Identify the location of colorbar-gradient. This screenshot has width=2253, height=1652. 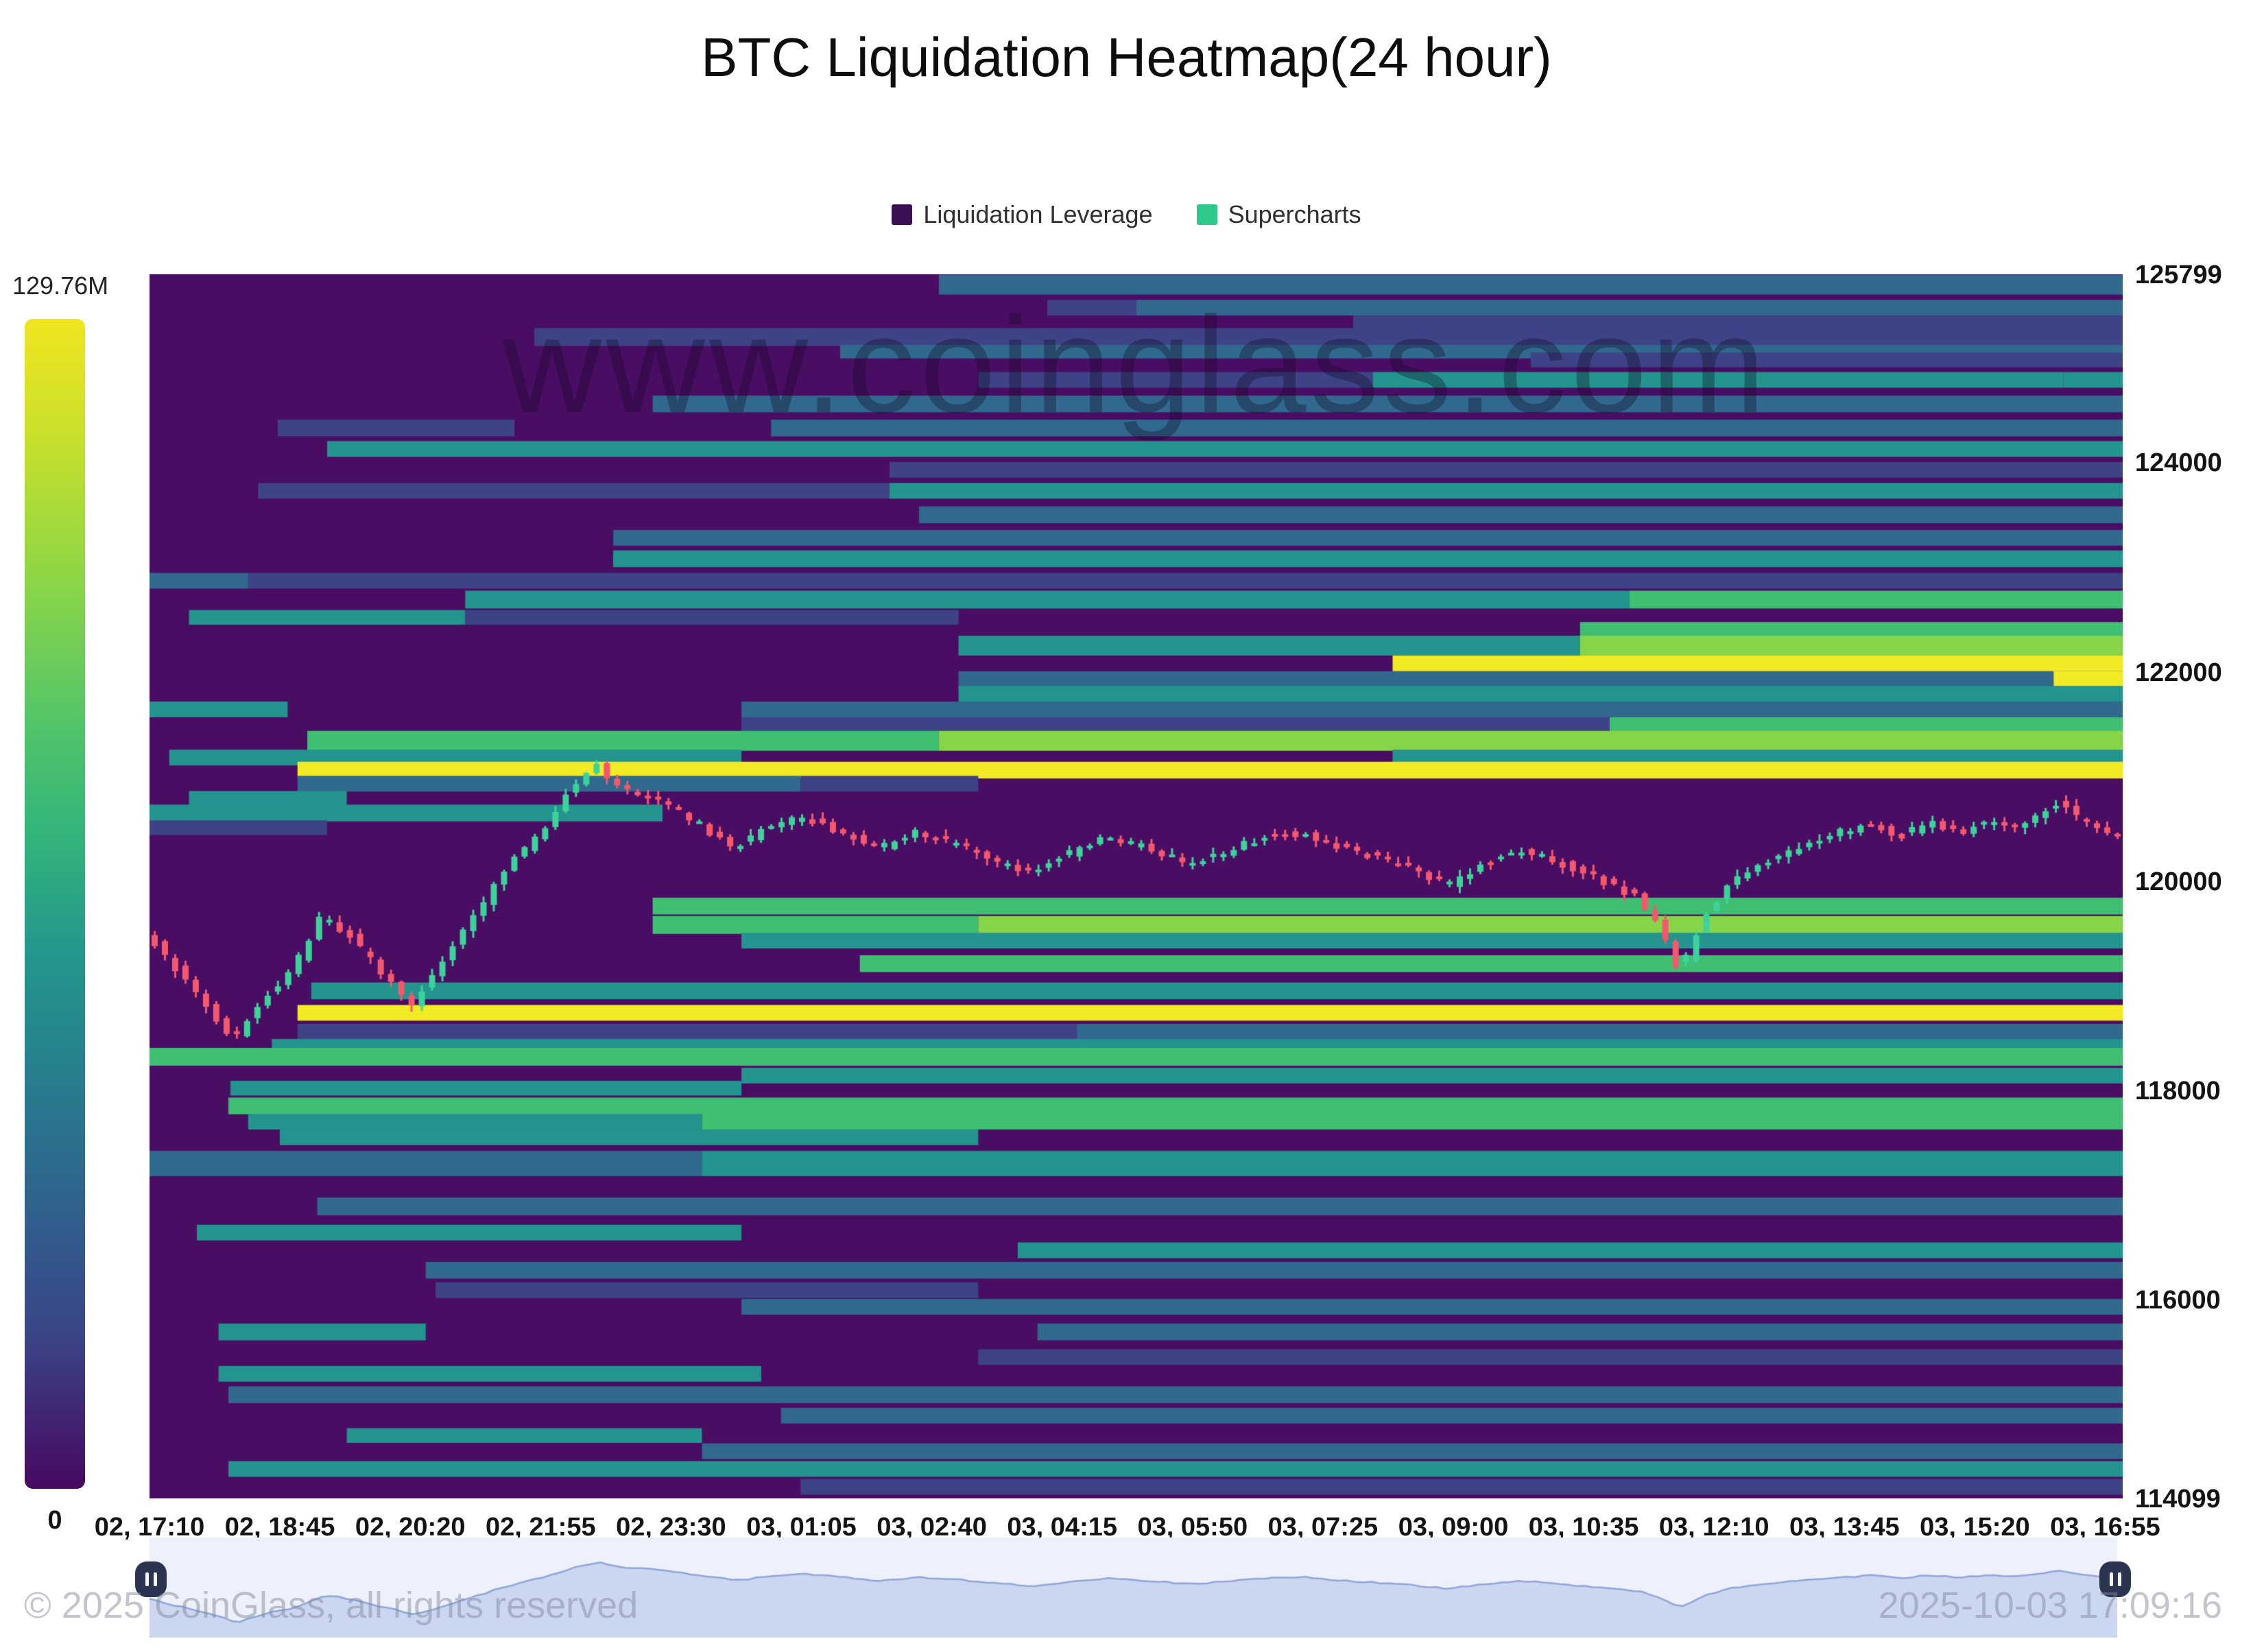
(55, 904).